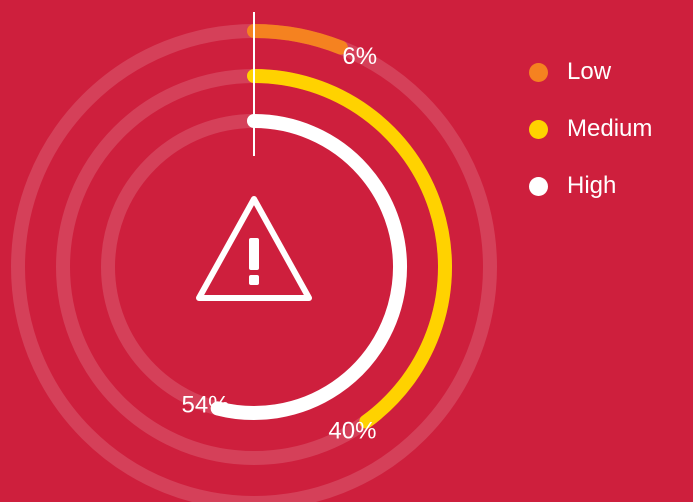 The height and width of the screenshot is (502, 693). I want to click on legend-item-medium: Medium, so click(590, 129).